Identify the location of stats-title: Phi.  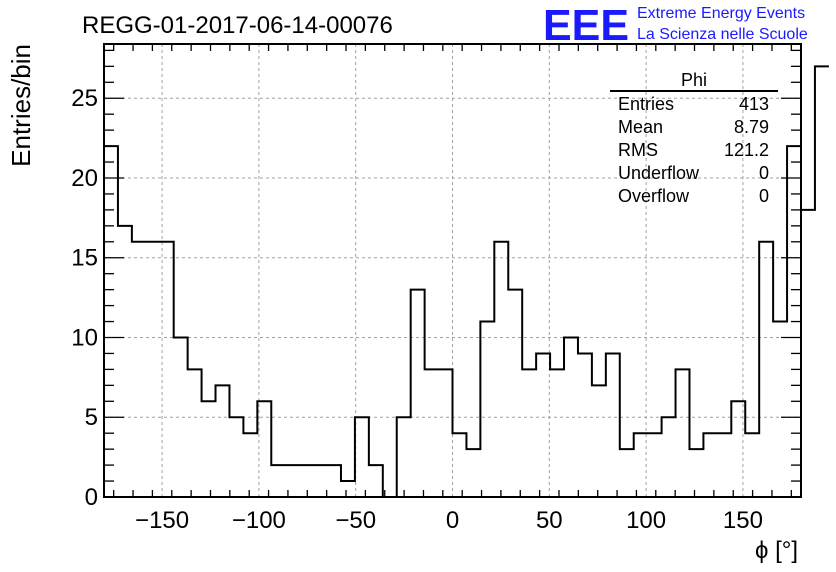
(694, 80).